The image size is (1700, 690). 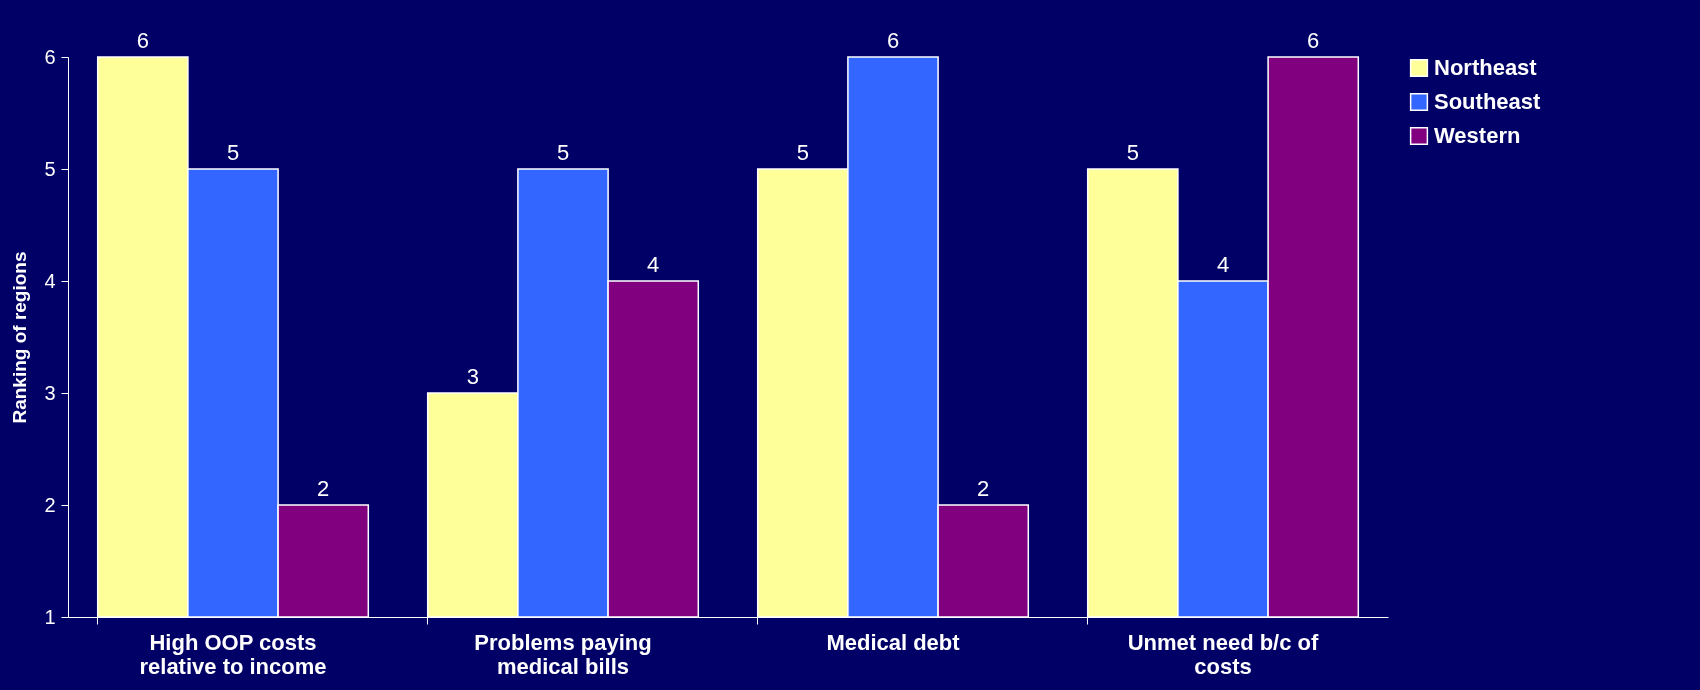 I want to click on y-tick-label: 6, so click(x=50, y=56).